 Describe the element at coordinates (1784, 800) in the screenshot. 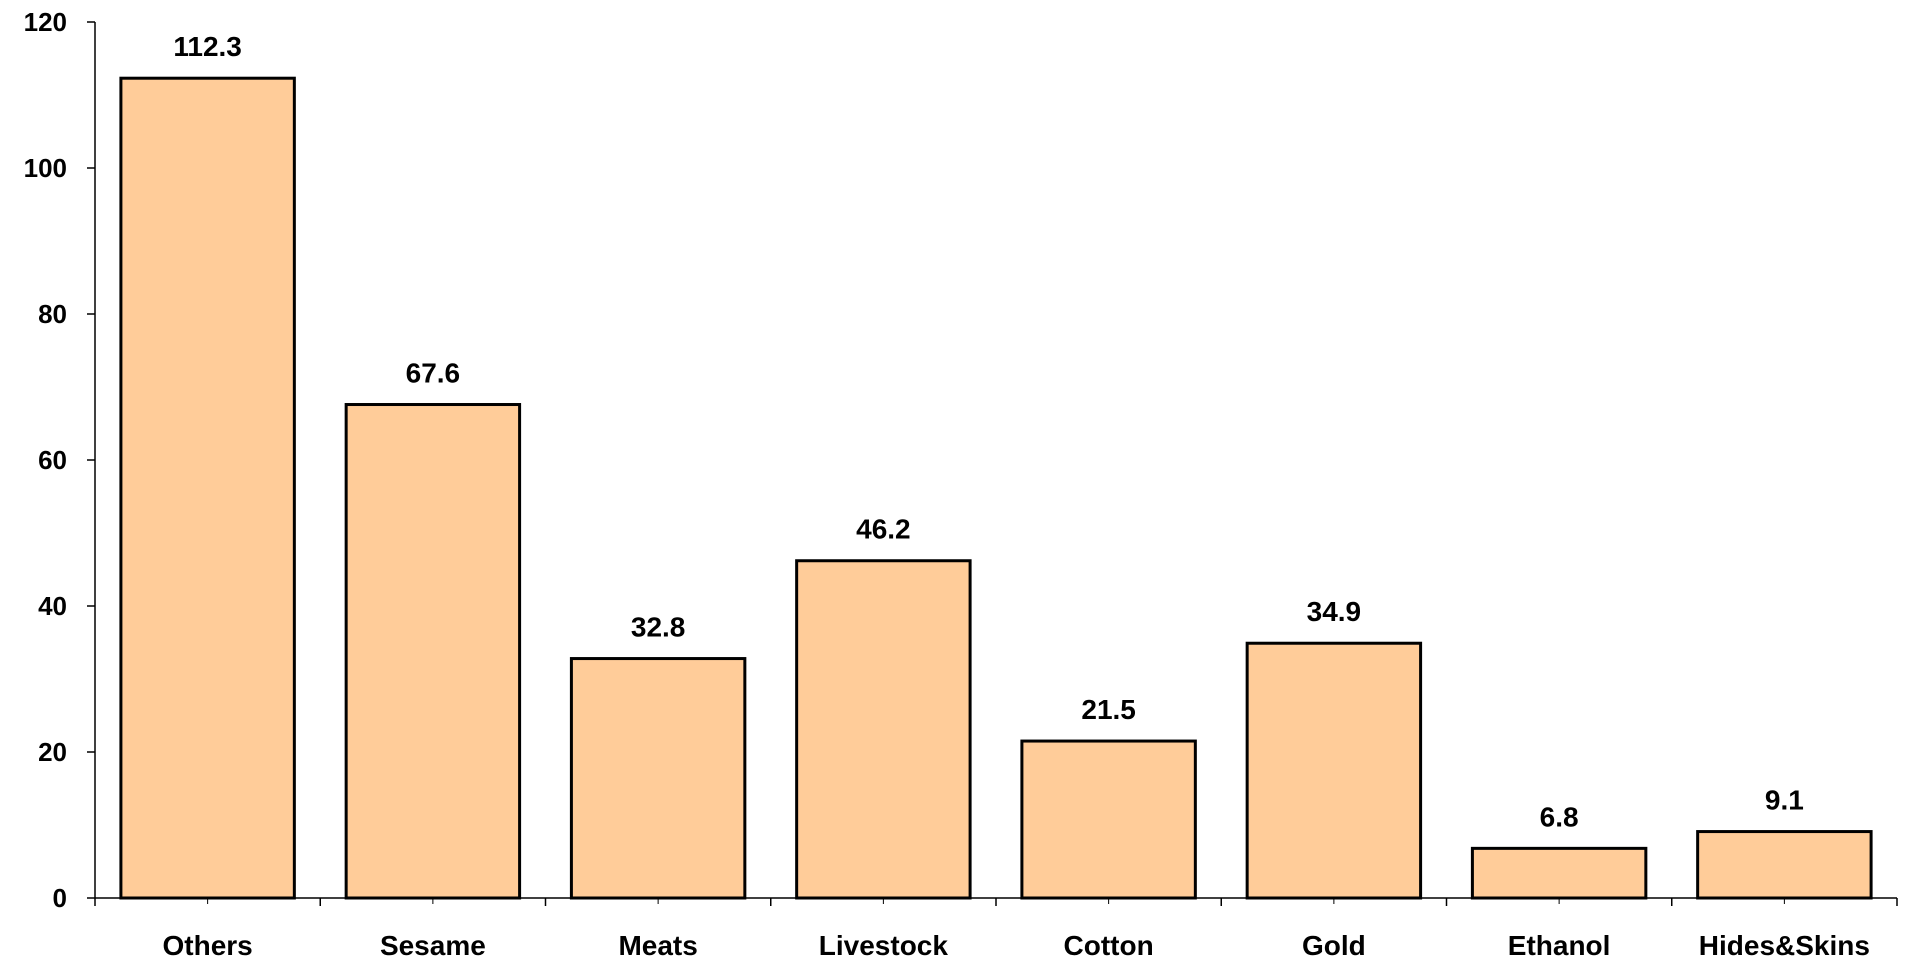

I see `bar-value-label: 9.1` at that location.